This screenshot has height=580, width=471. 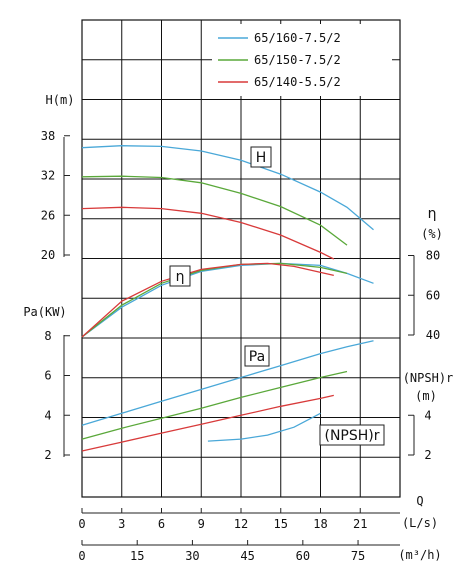 I want to click on x-axis-q-label: Q, so click(x=419, y=501).